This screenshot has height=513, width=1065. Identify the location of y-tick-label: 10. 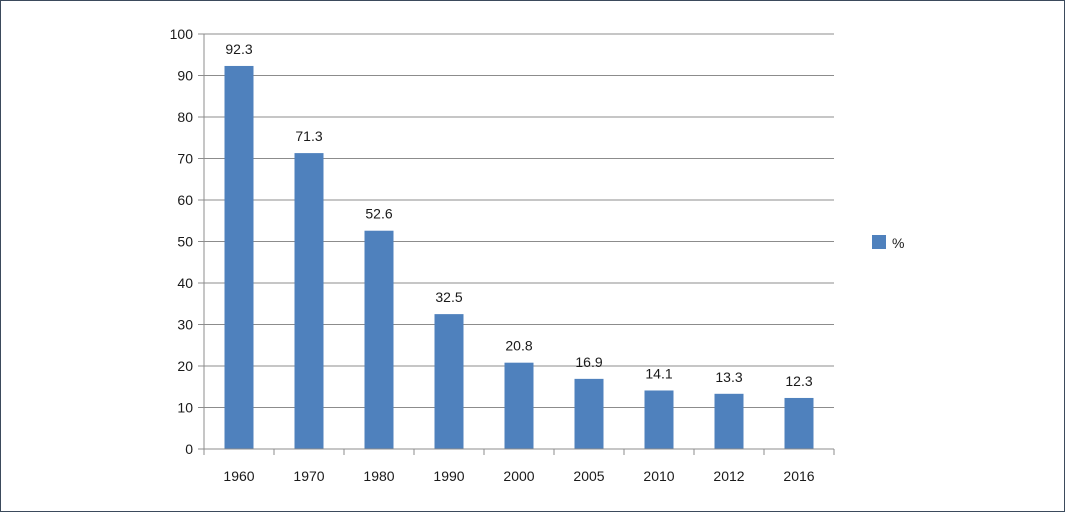
(185, 408).